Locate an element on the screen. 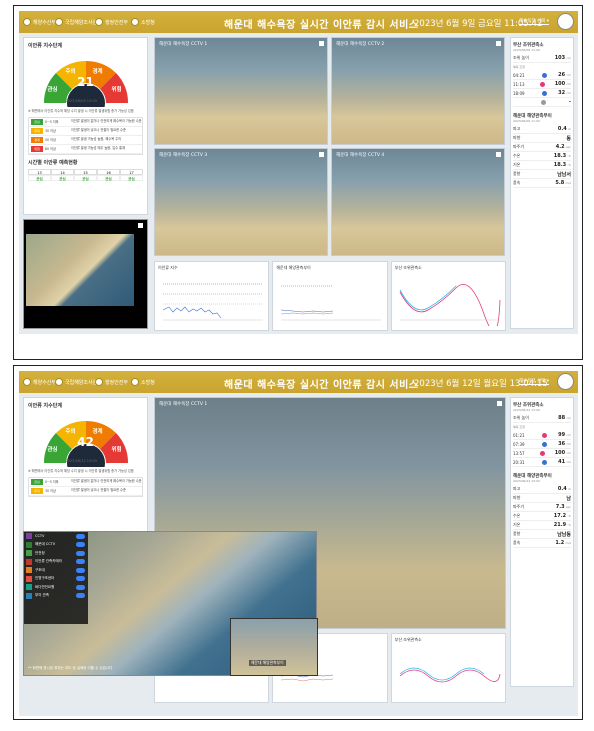 This screenshot has width=594, height=731. logo-label: 국립해양조사원 is located at coordinates (81, 22).